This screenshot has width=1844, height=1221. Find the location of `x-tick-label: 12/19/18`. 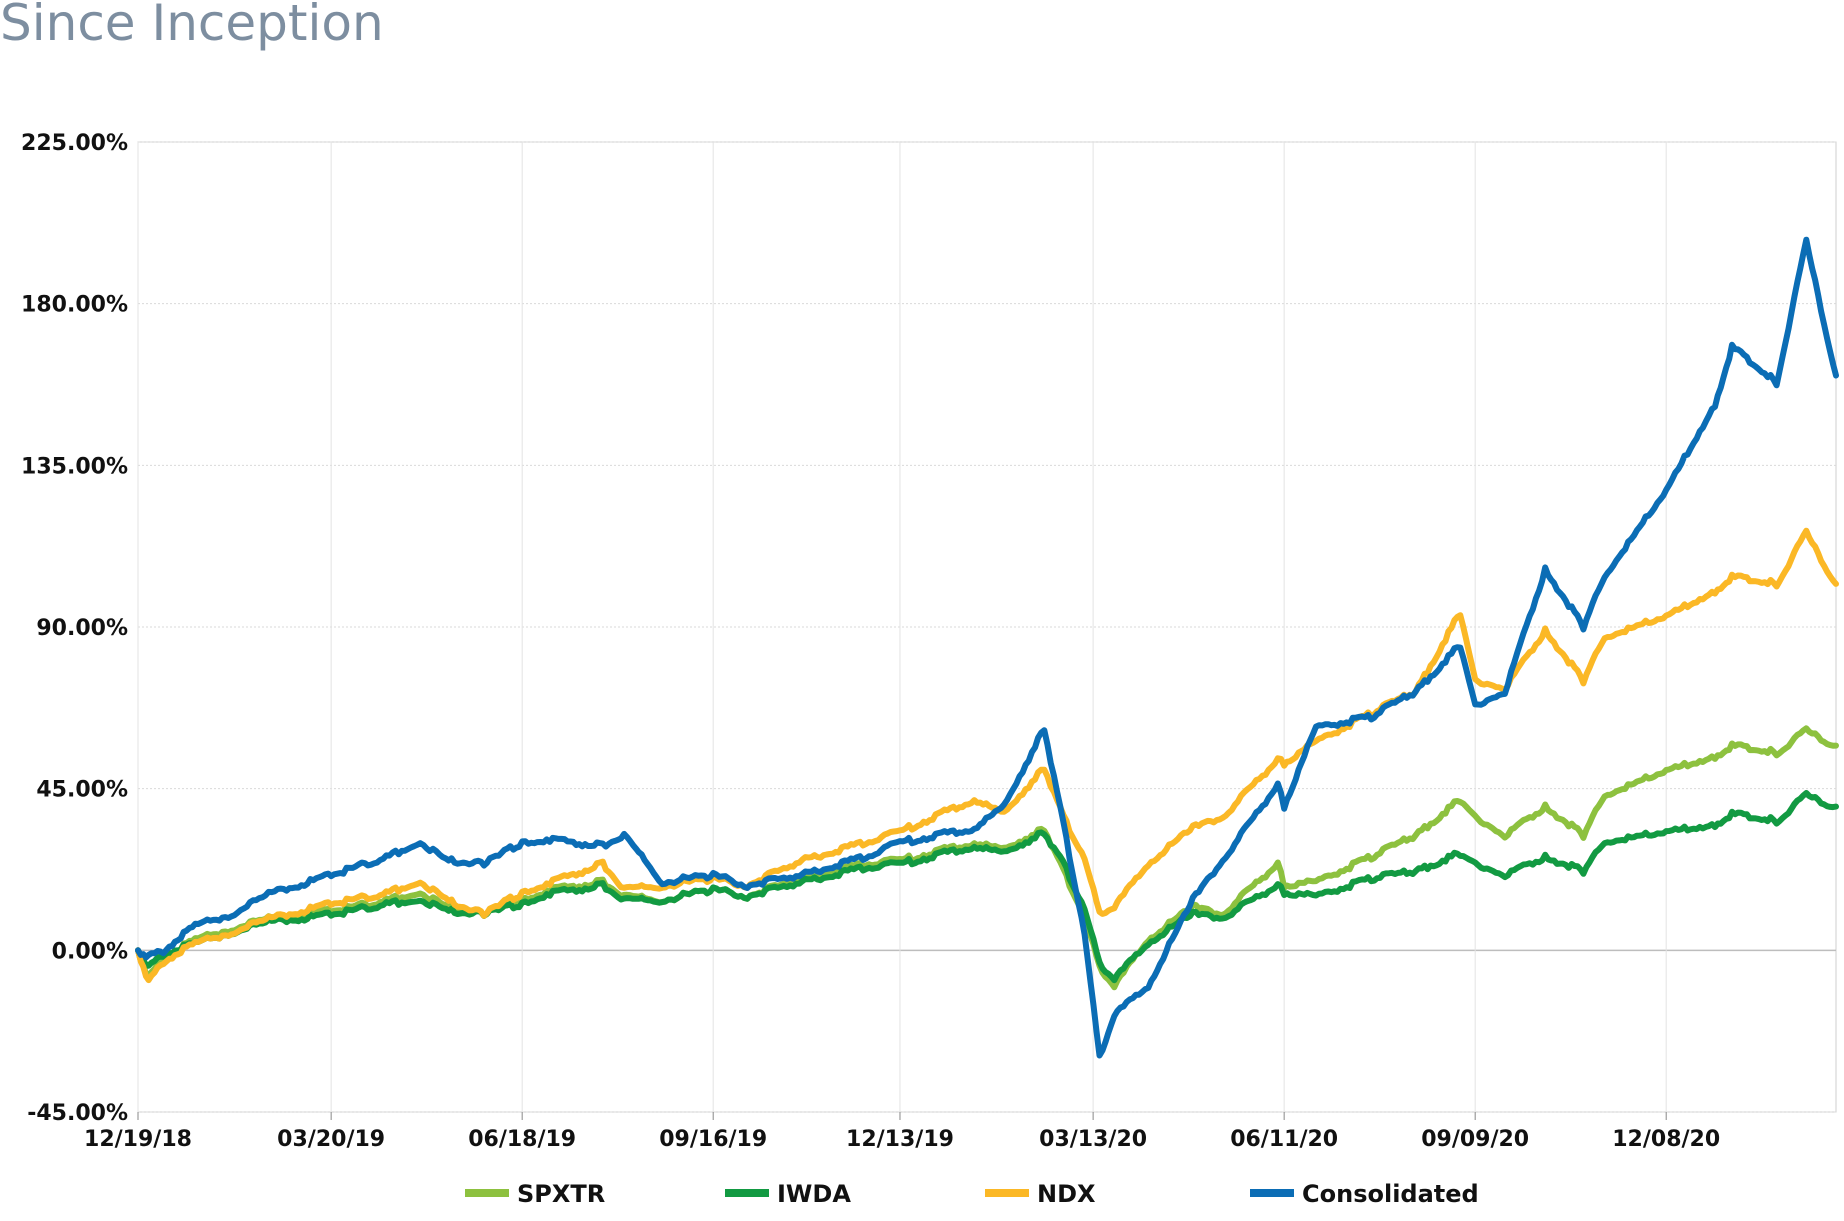

x-tick-label: 12/19/18 is located at coordinates (138, 1139).